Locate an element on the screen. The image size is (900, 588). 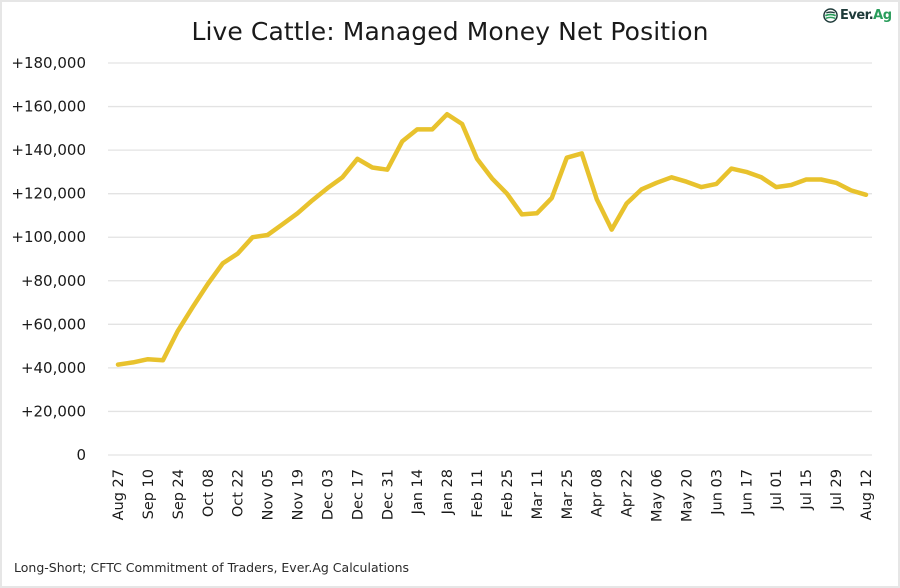
x-tick-label: Jun 03 is located at coordinates (717, 492).